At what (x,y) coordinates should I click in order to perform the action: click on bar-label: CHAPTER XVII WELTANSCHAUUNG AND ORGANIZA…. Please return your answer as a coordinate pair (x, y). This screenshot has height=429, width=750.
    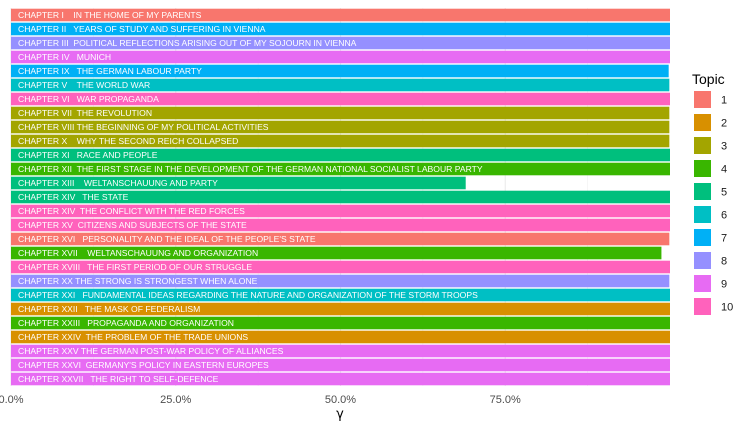
    Looking at the image, I should click on (138, 253).